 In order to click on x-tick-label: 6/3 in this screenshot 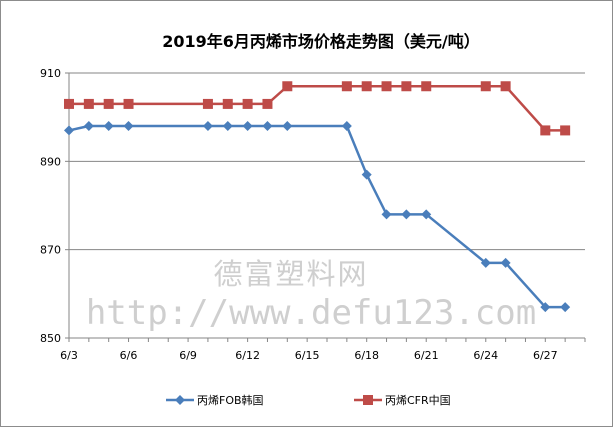, I will do `click(69, 355)`.